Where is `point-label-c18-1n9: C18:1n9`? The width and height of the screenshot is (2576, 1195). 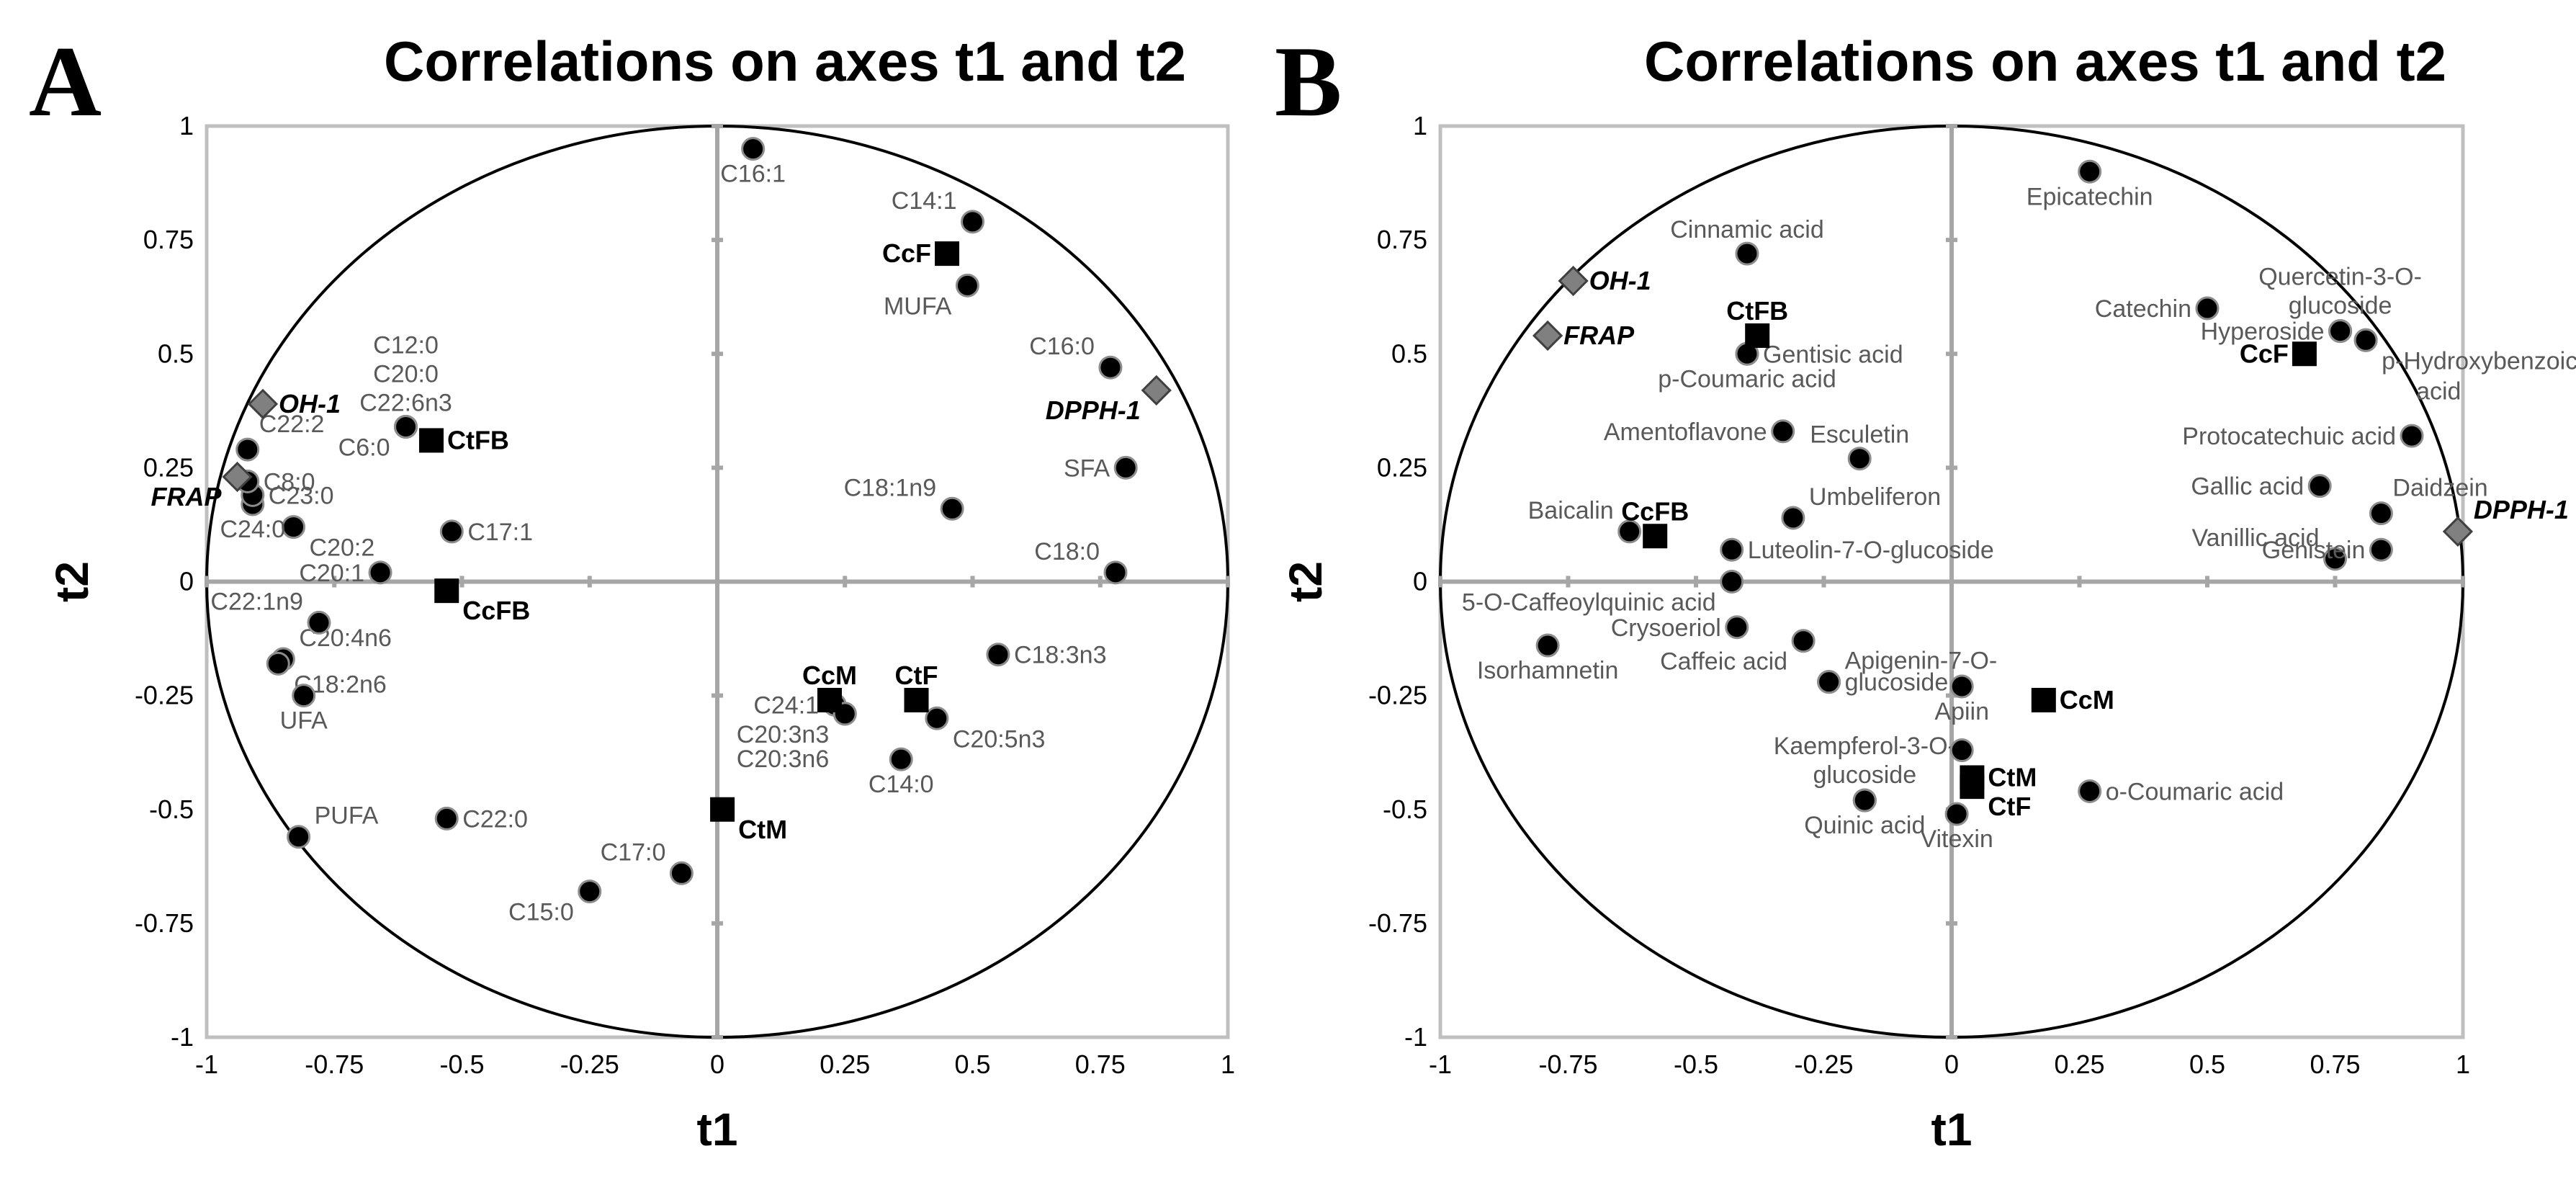 point-label-c18-1n9: C18:1n9 is located at coordinates (890, 487).